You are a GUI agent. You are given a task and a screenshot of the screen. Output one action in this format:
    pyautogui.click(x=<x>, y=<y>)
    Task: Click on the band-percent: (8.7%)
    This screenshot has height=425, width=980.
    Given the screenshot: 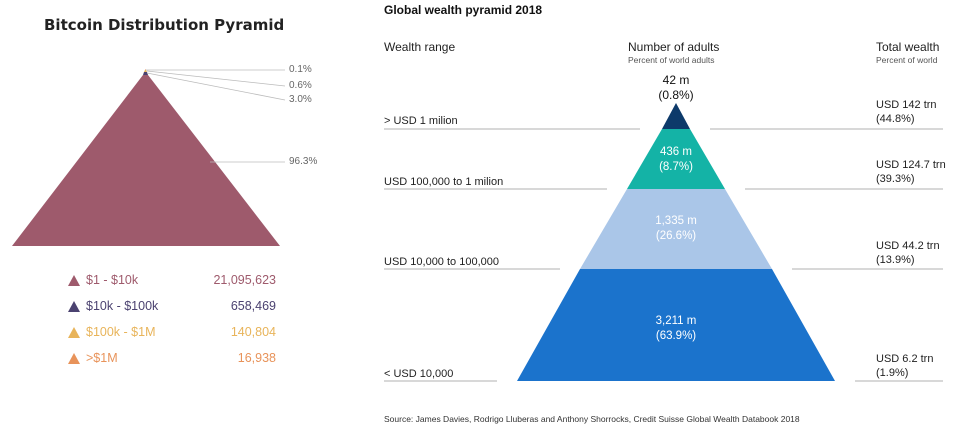 What is the action you would take?
    pyautogui.click(x=676, y=167)
    